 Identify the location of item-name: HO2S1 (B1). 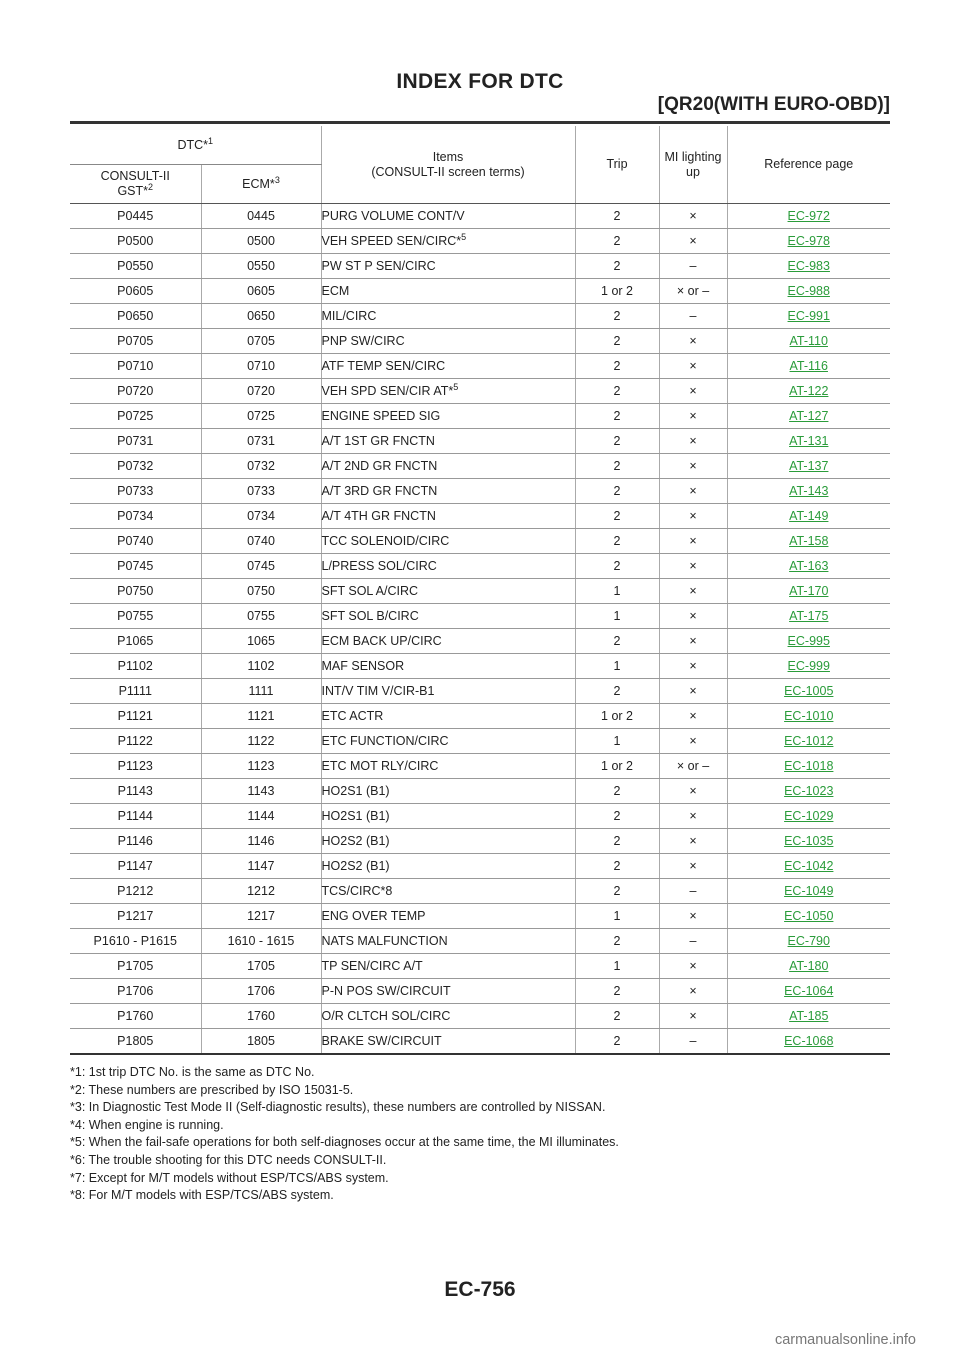
(448, 791).